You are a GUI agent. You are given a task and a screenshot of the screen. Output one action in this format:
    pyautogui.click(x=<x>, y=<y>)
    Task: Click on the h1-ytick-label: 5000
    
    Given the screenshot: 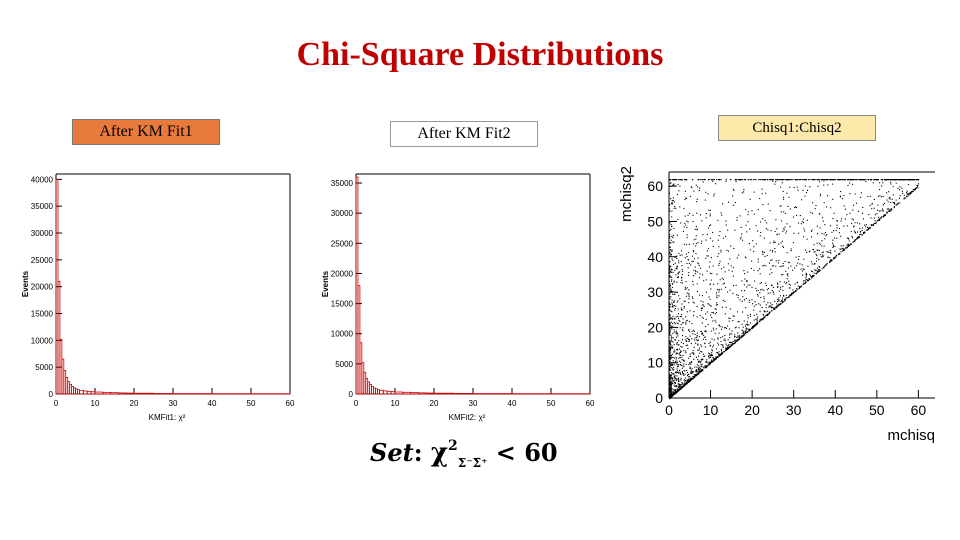 What is the action you would take?
    pyautogui.click(x=44, y=367)
    